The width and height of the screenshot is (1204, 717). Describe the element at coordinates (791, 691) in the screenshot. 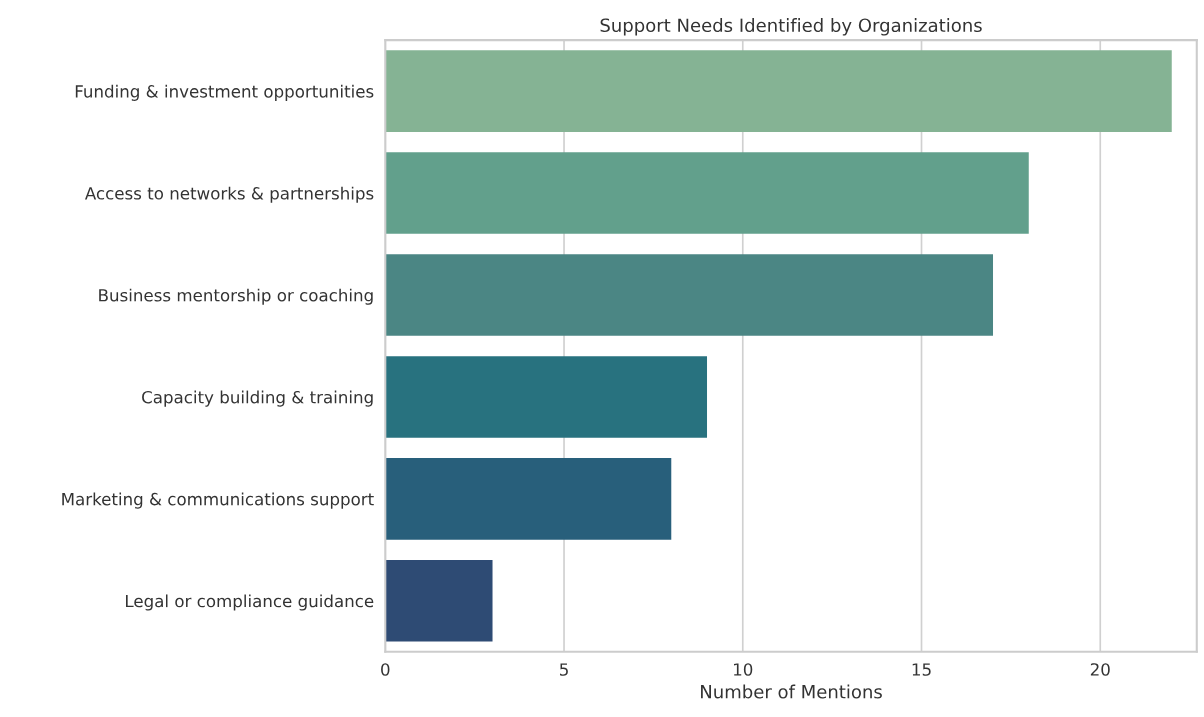

I see `x-axis-title: Number of Mentions` at that location.